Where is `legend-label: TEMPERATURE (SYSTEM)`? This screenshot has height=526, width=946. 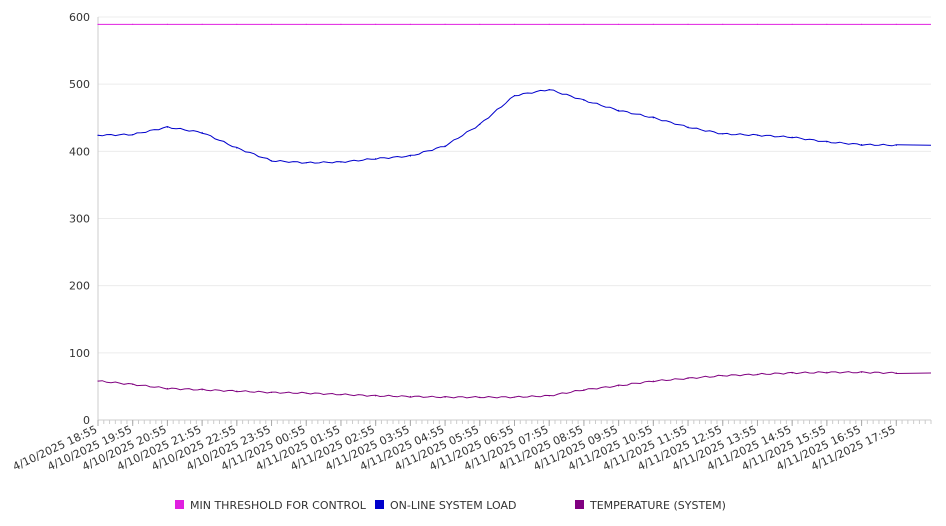
legend-label: TEMPERATURE (SYSTEM) is located at coordinates (657, 505).